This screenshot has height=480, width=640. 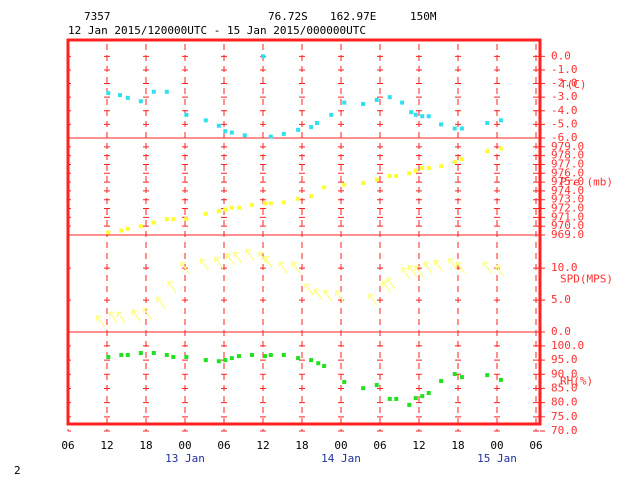 What do you see at coordinates (423, 16) in the screenshot?
I see `elevation: 150M` at bounding box center [423, 16].